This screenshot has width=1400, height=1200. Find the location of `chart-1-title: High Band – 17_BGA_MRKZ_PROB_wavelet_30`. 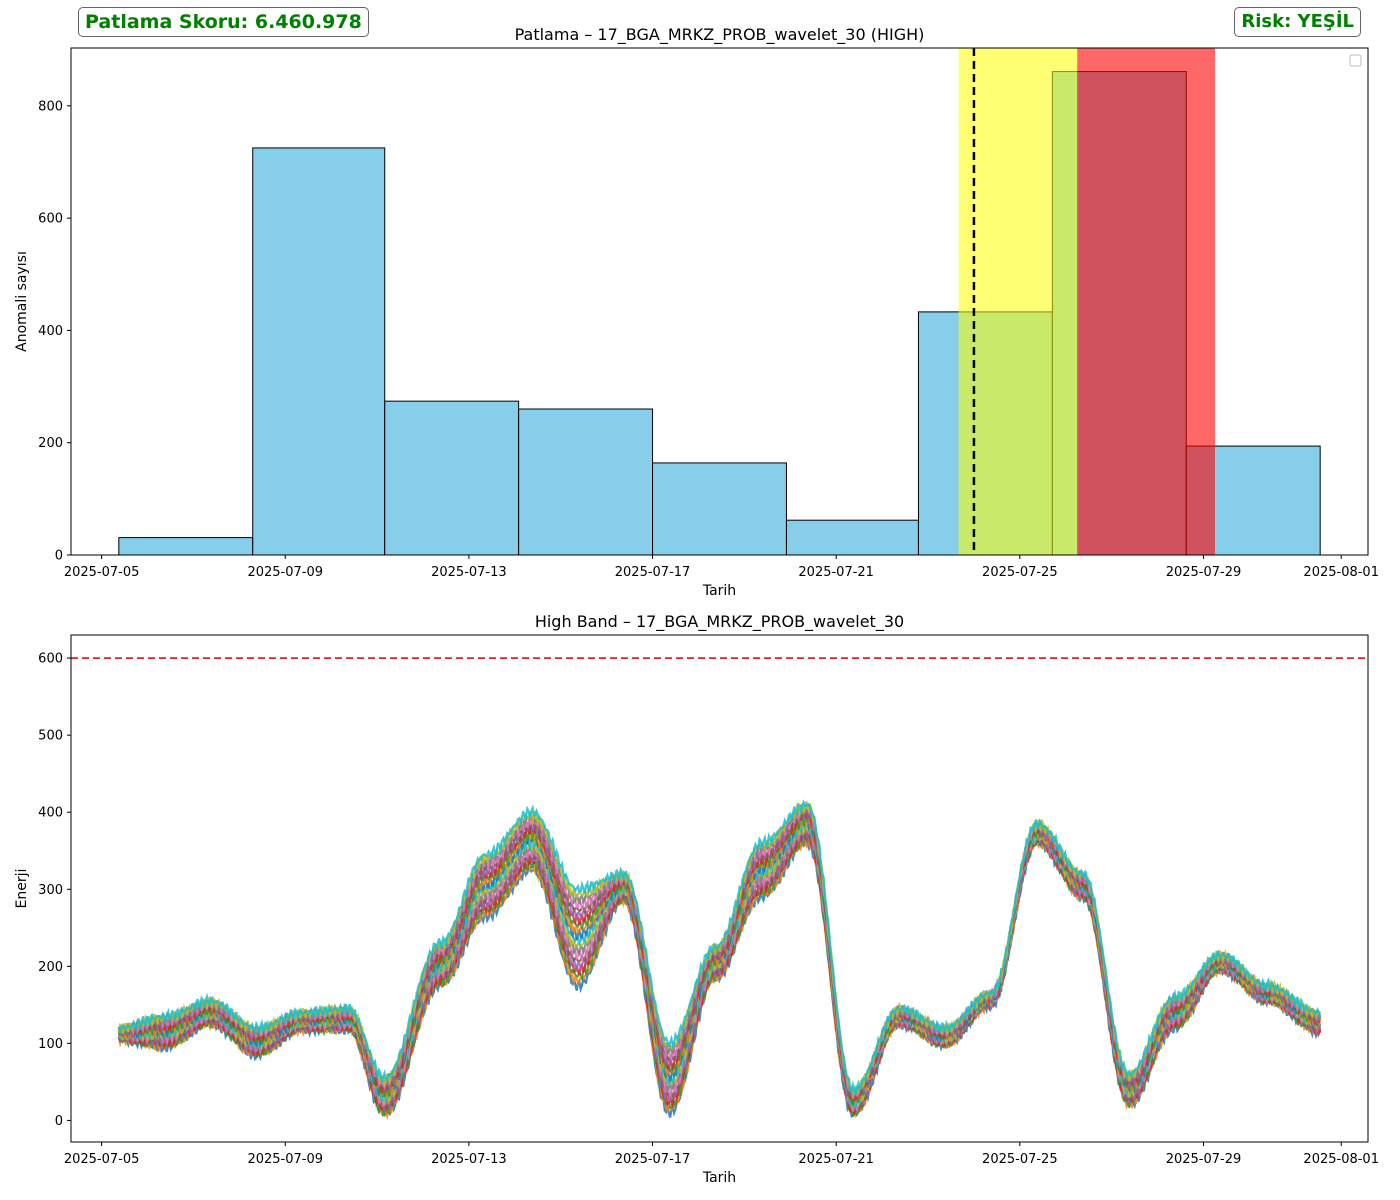

chart-1-title: High Band – 17_BGA_MRKZ_PROB_wavelet_30 is located at coordinates (719, 622).